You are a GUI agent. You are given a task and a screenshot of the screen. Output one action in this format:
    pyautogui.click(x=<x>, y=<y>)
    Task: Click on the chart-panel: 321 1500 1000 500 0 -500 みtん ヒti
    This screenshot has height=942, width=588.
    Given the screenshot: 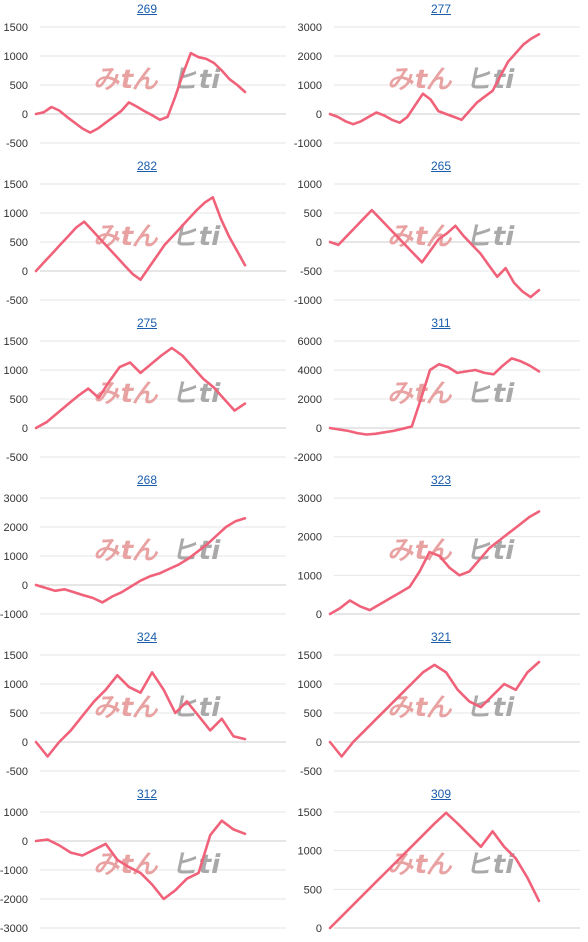 What is the action you would take?
    pyautogui.click(x=441, y=706)
    